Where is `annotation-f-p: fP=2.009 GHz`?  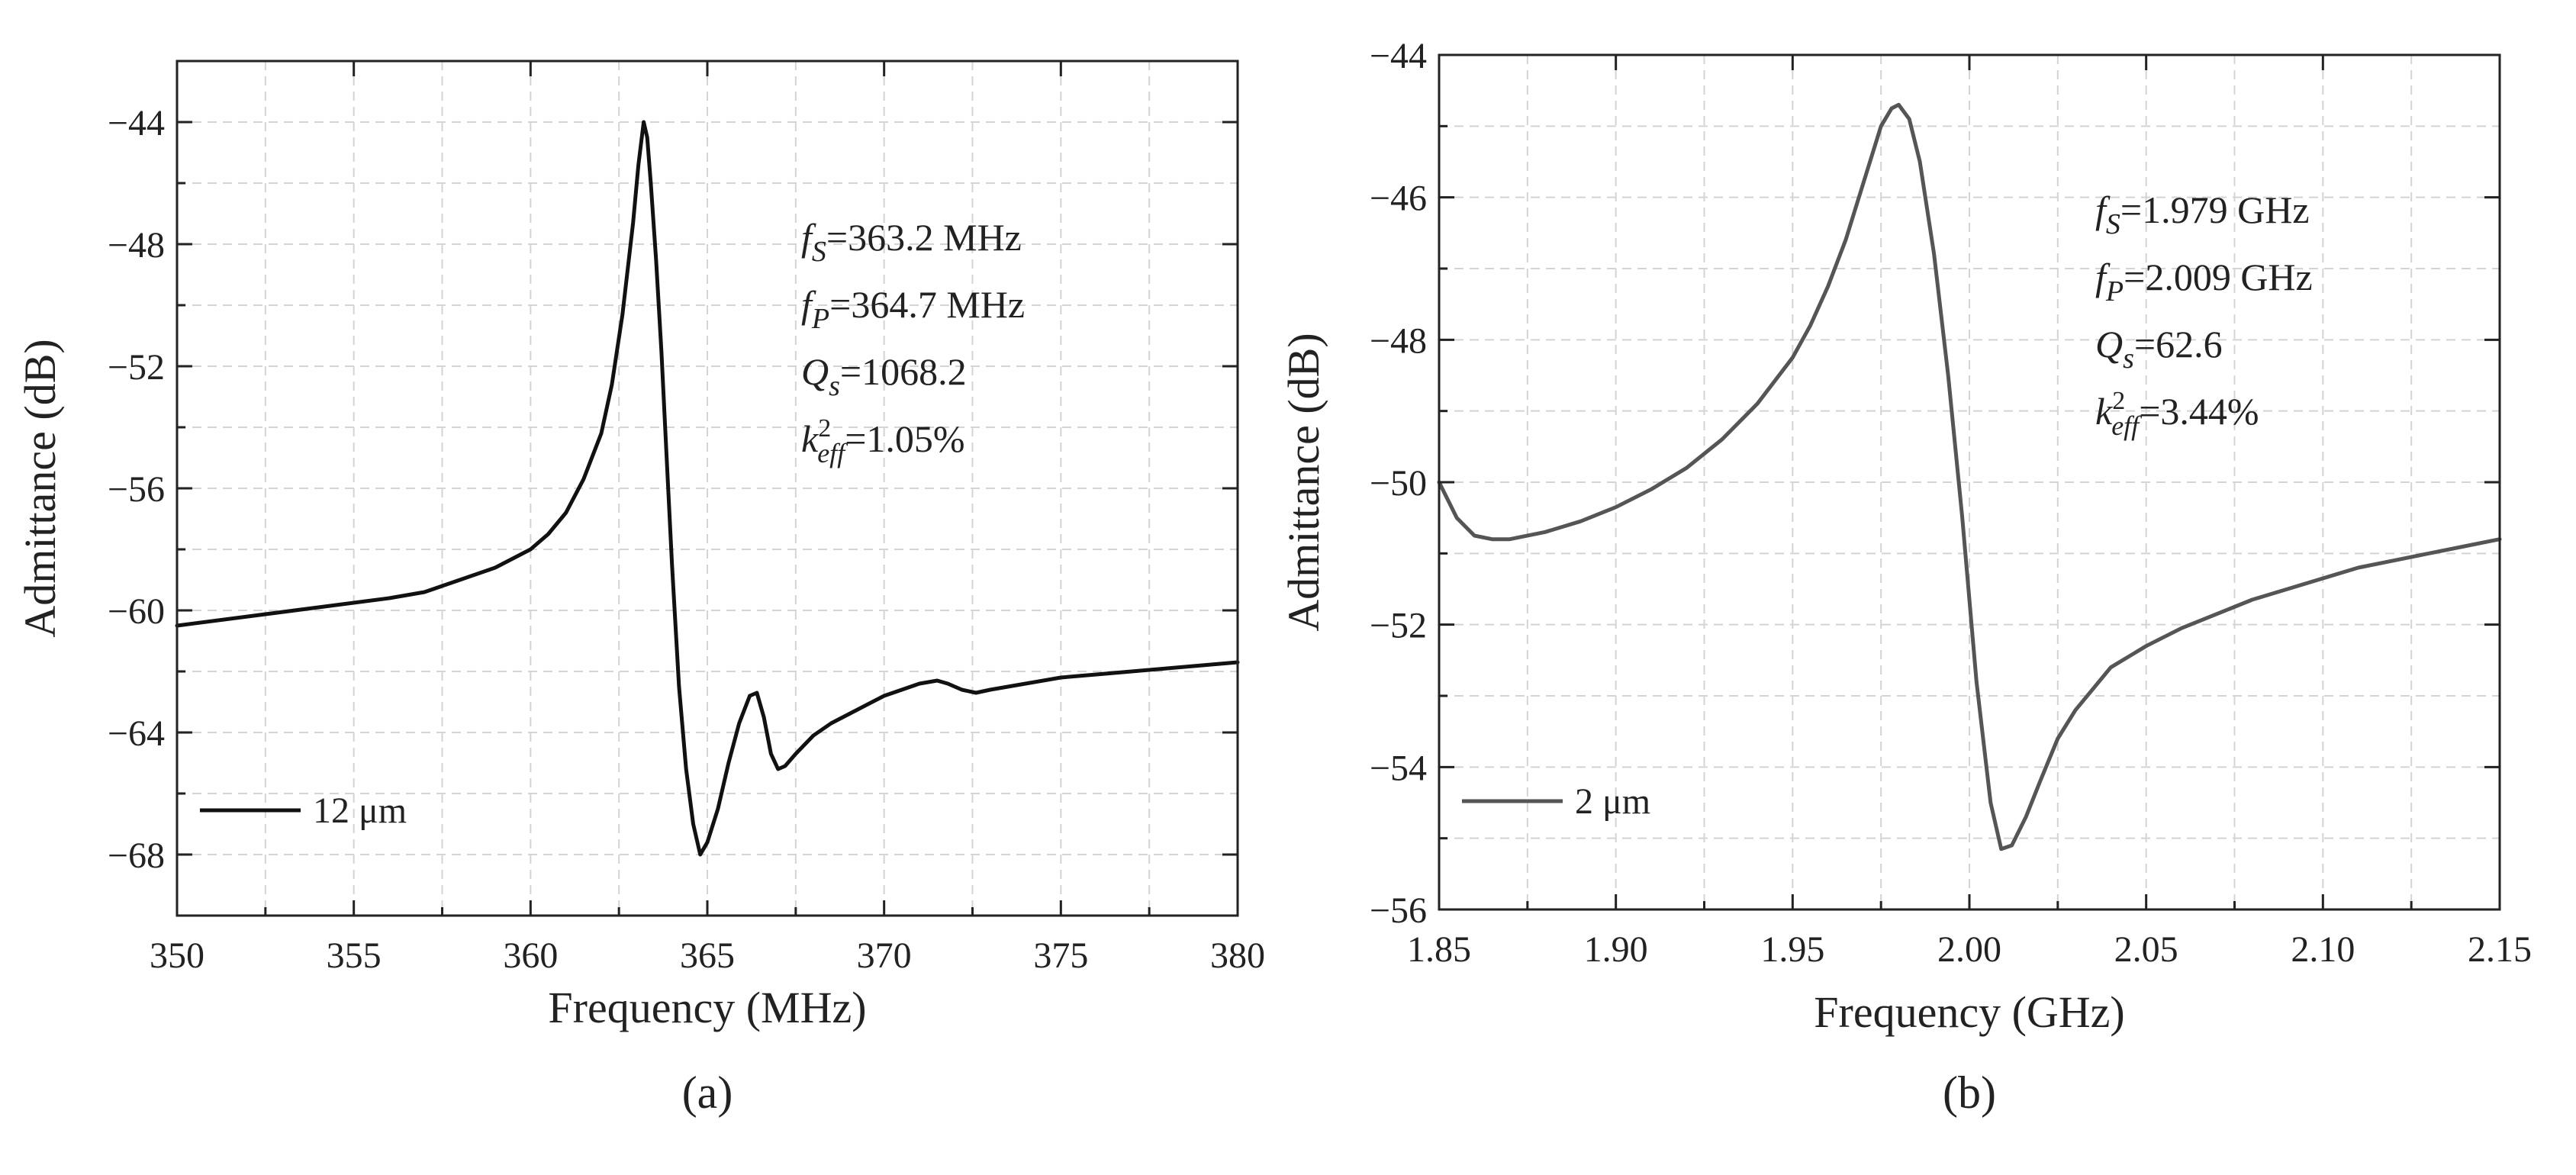 annotation-f-p: fP=2.009 GHz is located at coordinates (2204, 281).